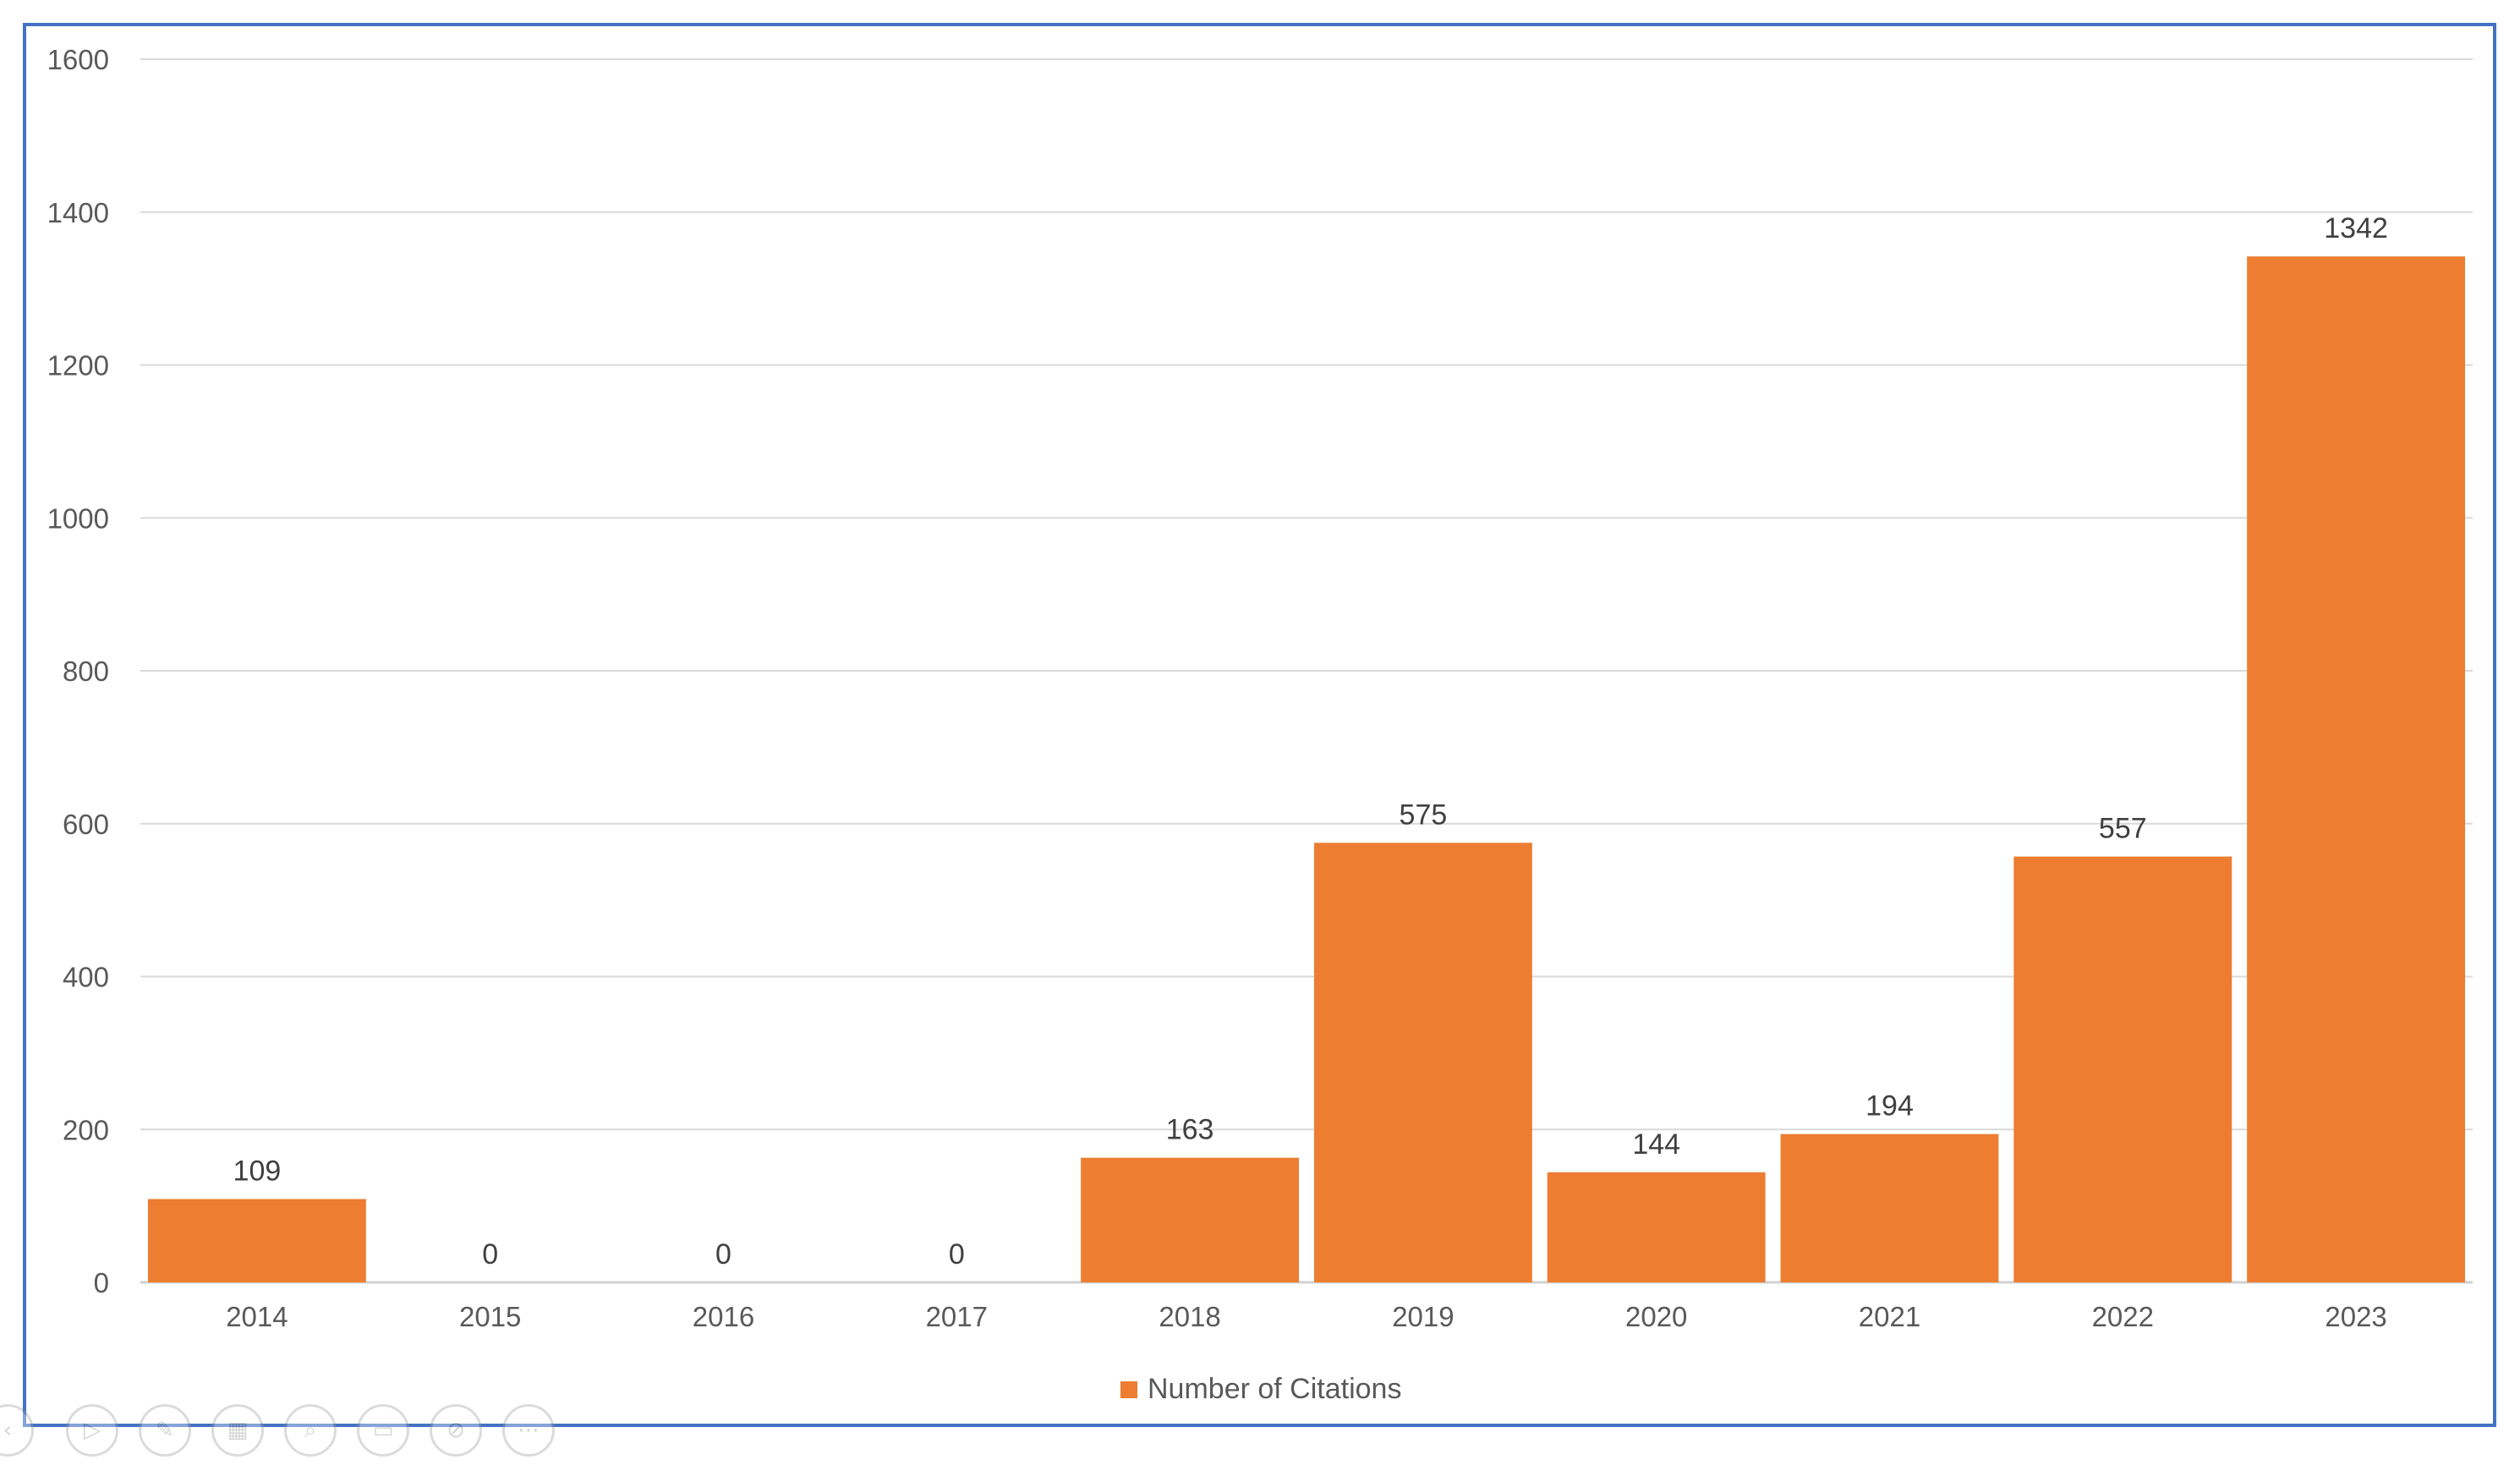 This screenshot has width=2520, height=1460. What do you see at coordinates (1190, 1130) in the screenshot?
I see `bar-value-label: 163` at bounding box center [1190, 1130].